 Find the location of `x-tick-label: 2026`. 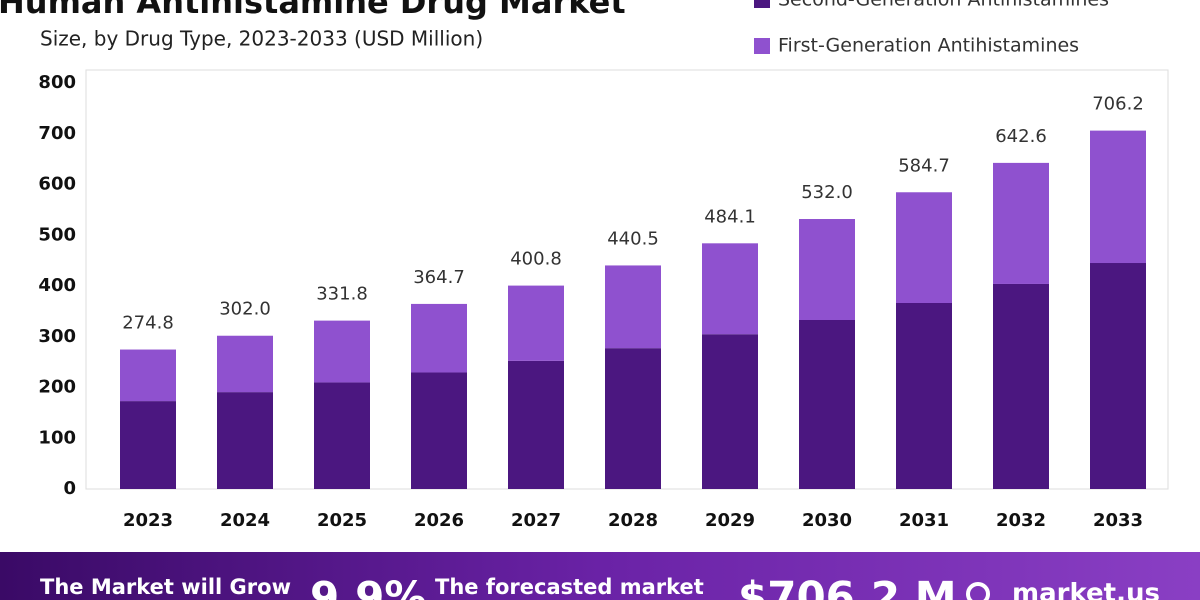

x-tick-label: 2026 is located at coordinates (439, 520).